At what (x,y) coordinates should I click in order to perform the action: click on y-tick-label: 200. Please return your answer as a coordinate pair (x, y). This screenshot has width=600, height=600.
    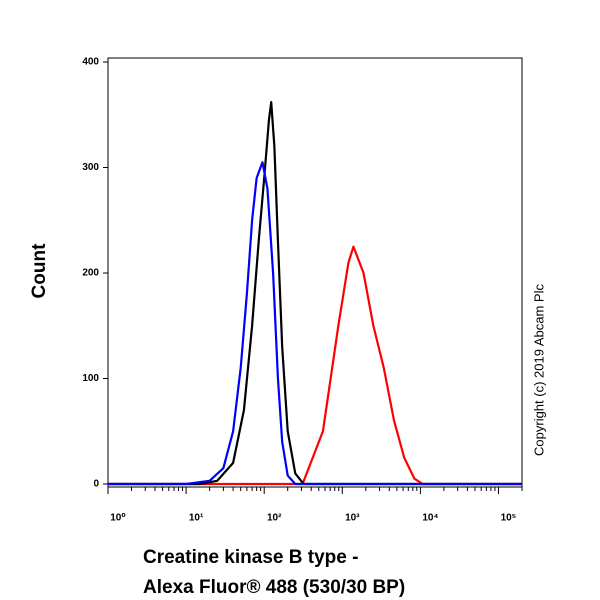
    Looking at the image, I should click on (90, 273).